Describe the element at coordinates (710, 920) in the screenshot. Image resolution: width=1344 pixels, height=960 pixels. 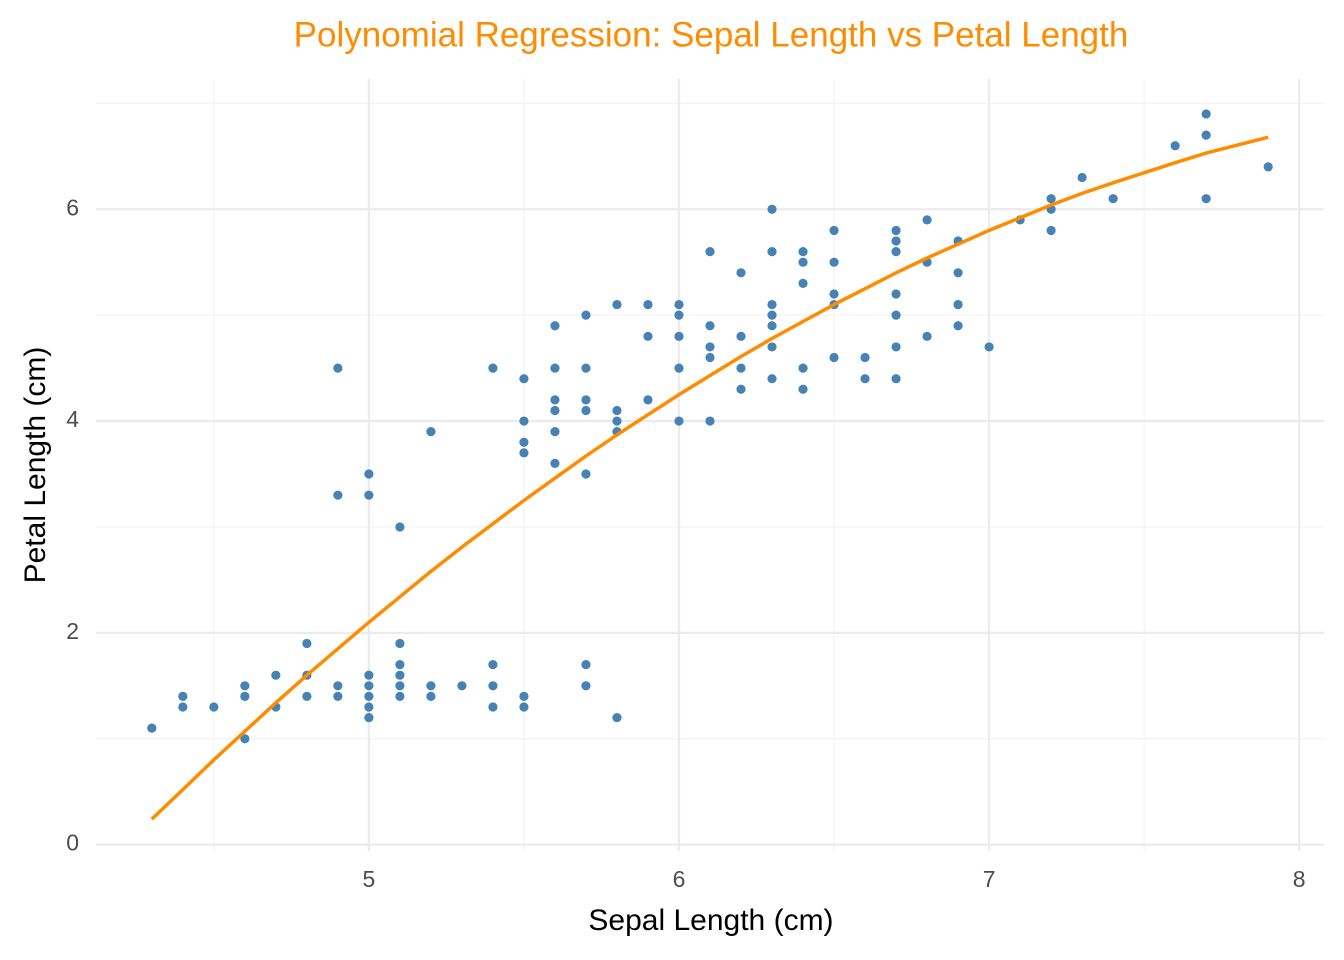
I see `x-axis-label: Sepal Length (cm)` at that location.